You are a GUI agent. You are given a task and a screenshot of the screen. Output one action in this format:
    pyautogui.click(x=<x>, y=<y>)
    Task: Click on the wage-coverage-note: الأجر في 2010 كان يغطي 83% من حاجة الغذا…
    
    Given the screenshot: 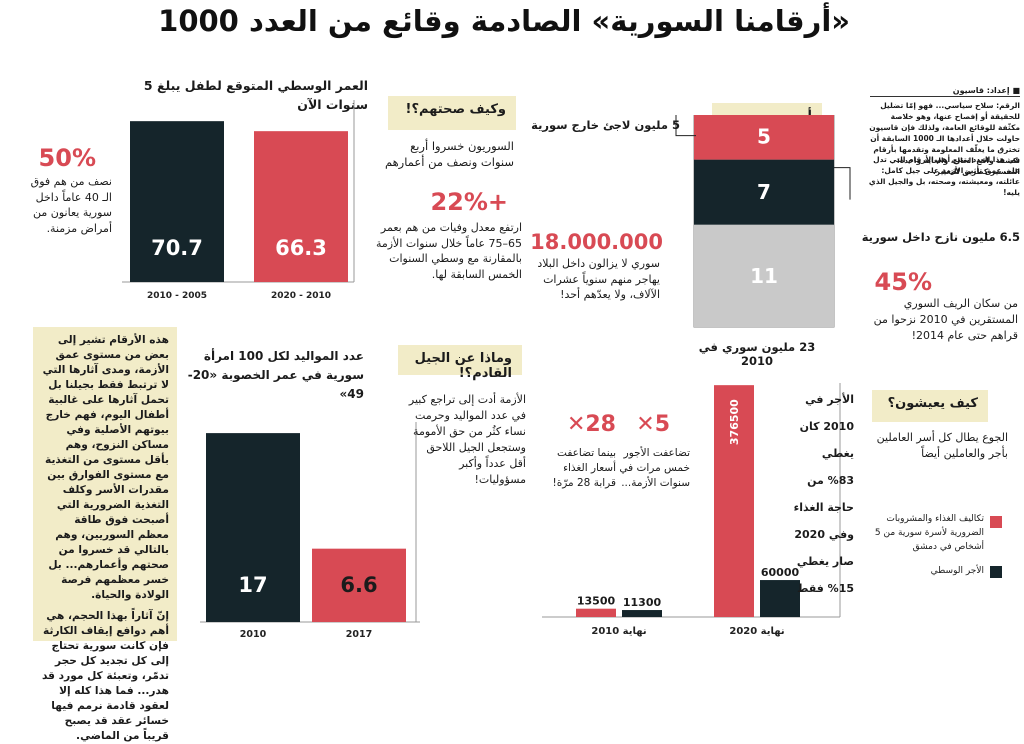 What is the action you would take?
    pyautogui.click(x=823, y=494)
    